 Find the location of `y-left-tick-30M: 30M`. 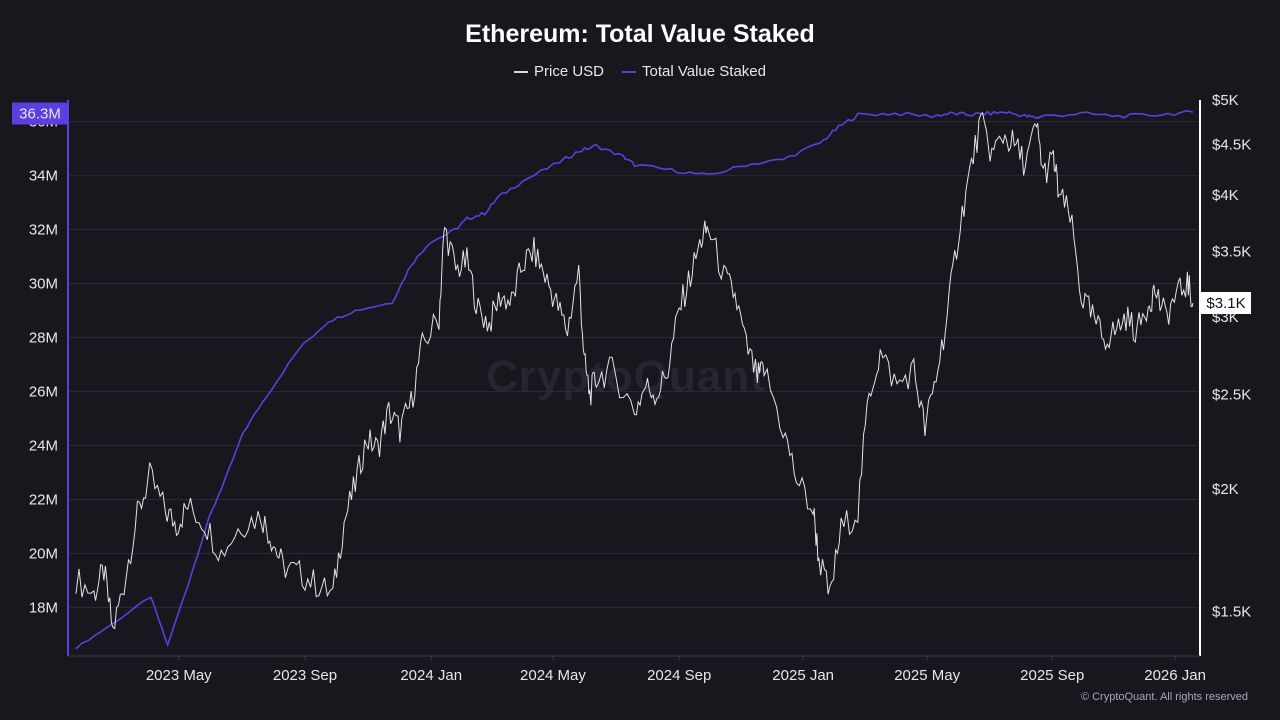

y-left-tick-30M: 30M is located at coordinates (43, 284).